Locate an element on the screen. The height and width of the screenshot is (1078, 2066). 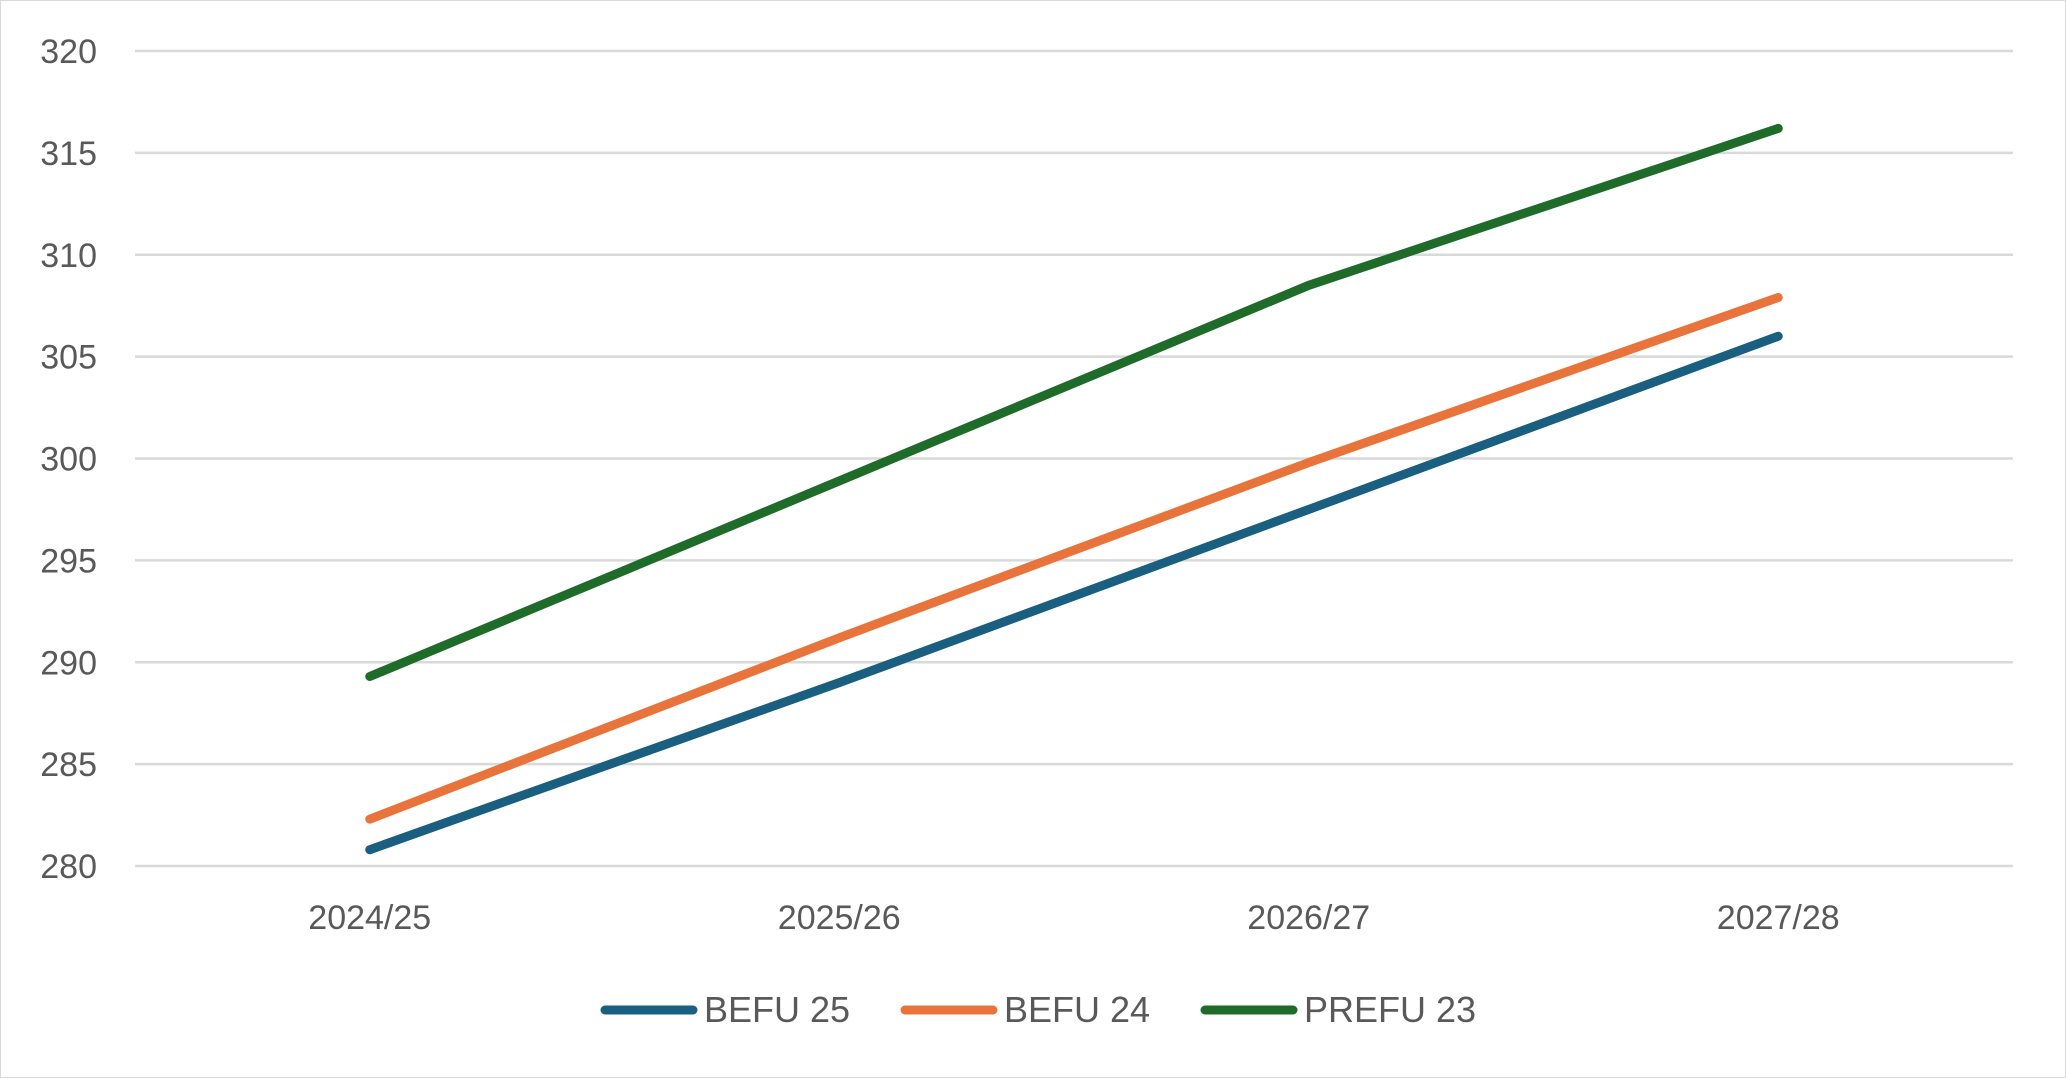
x-tick-label: 2026/27 is located at coordinates (1308, 918).